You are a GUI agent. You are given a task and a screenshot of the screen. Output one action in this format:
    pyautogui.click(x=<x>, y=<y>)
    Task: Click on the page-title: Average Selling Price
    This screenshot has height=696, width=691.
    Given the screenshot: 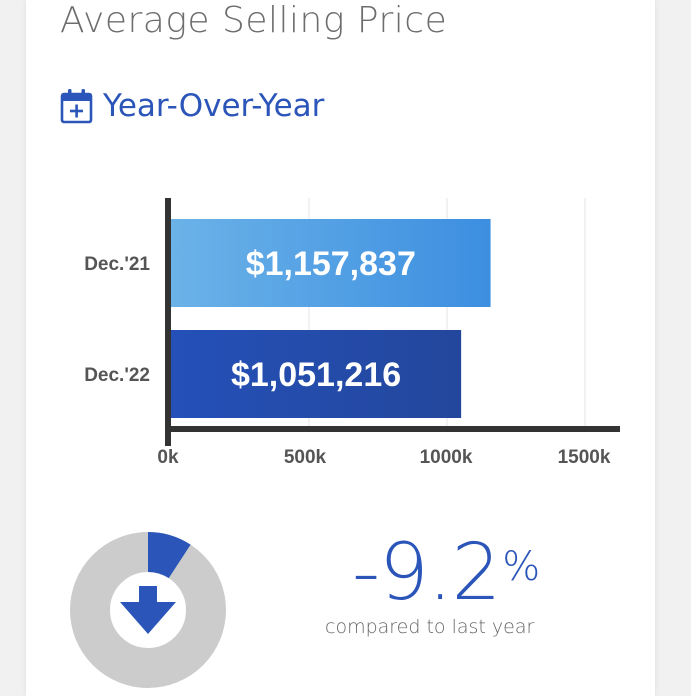 What is the action you would take?
    pyautogui.click(x=254, y=20)
    